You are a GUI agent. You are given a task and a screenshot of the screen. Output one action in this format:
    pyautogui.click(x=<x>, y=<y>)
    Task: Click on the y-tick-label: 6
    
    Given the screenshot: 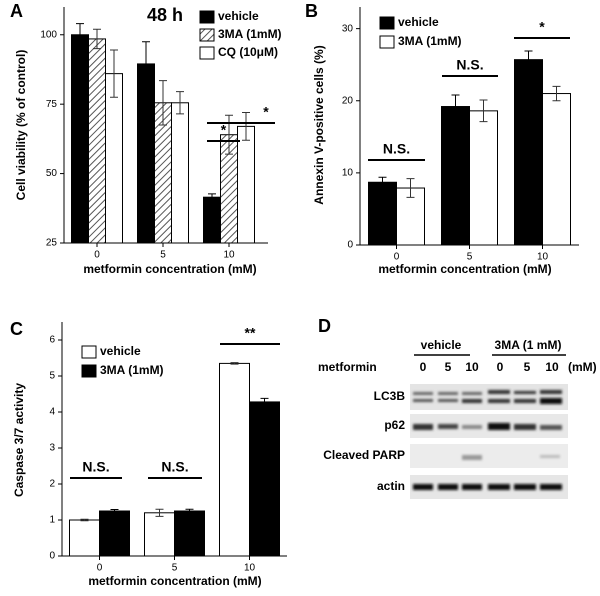 What is the action you would take?
    pyautogui.click(x=52, y=340)
    